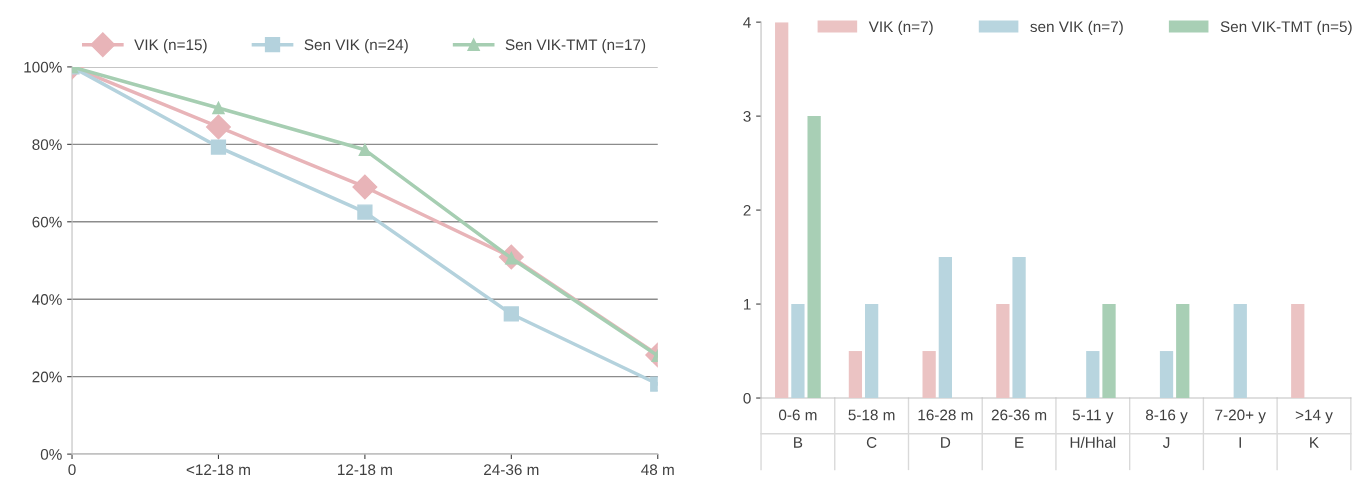 This screenshot has width=1359, height=492. Describe the element at coordinates (797, 428) in the screenshot. I see `x-tick-label: 0-6 m B` at that location.